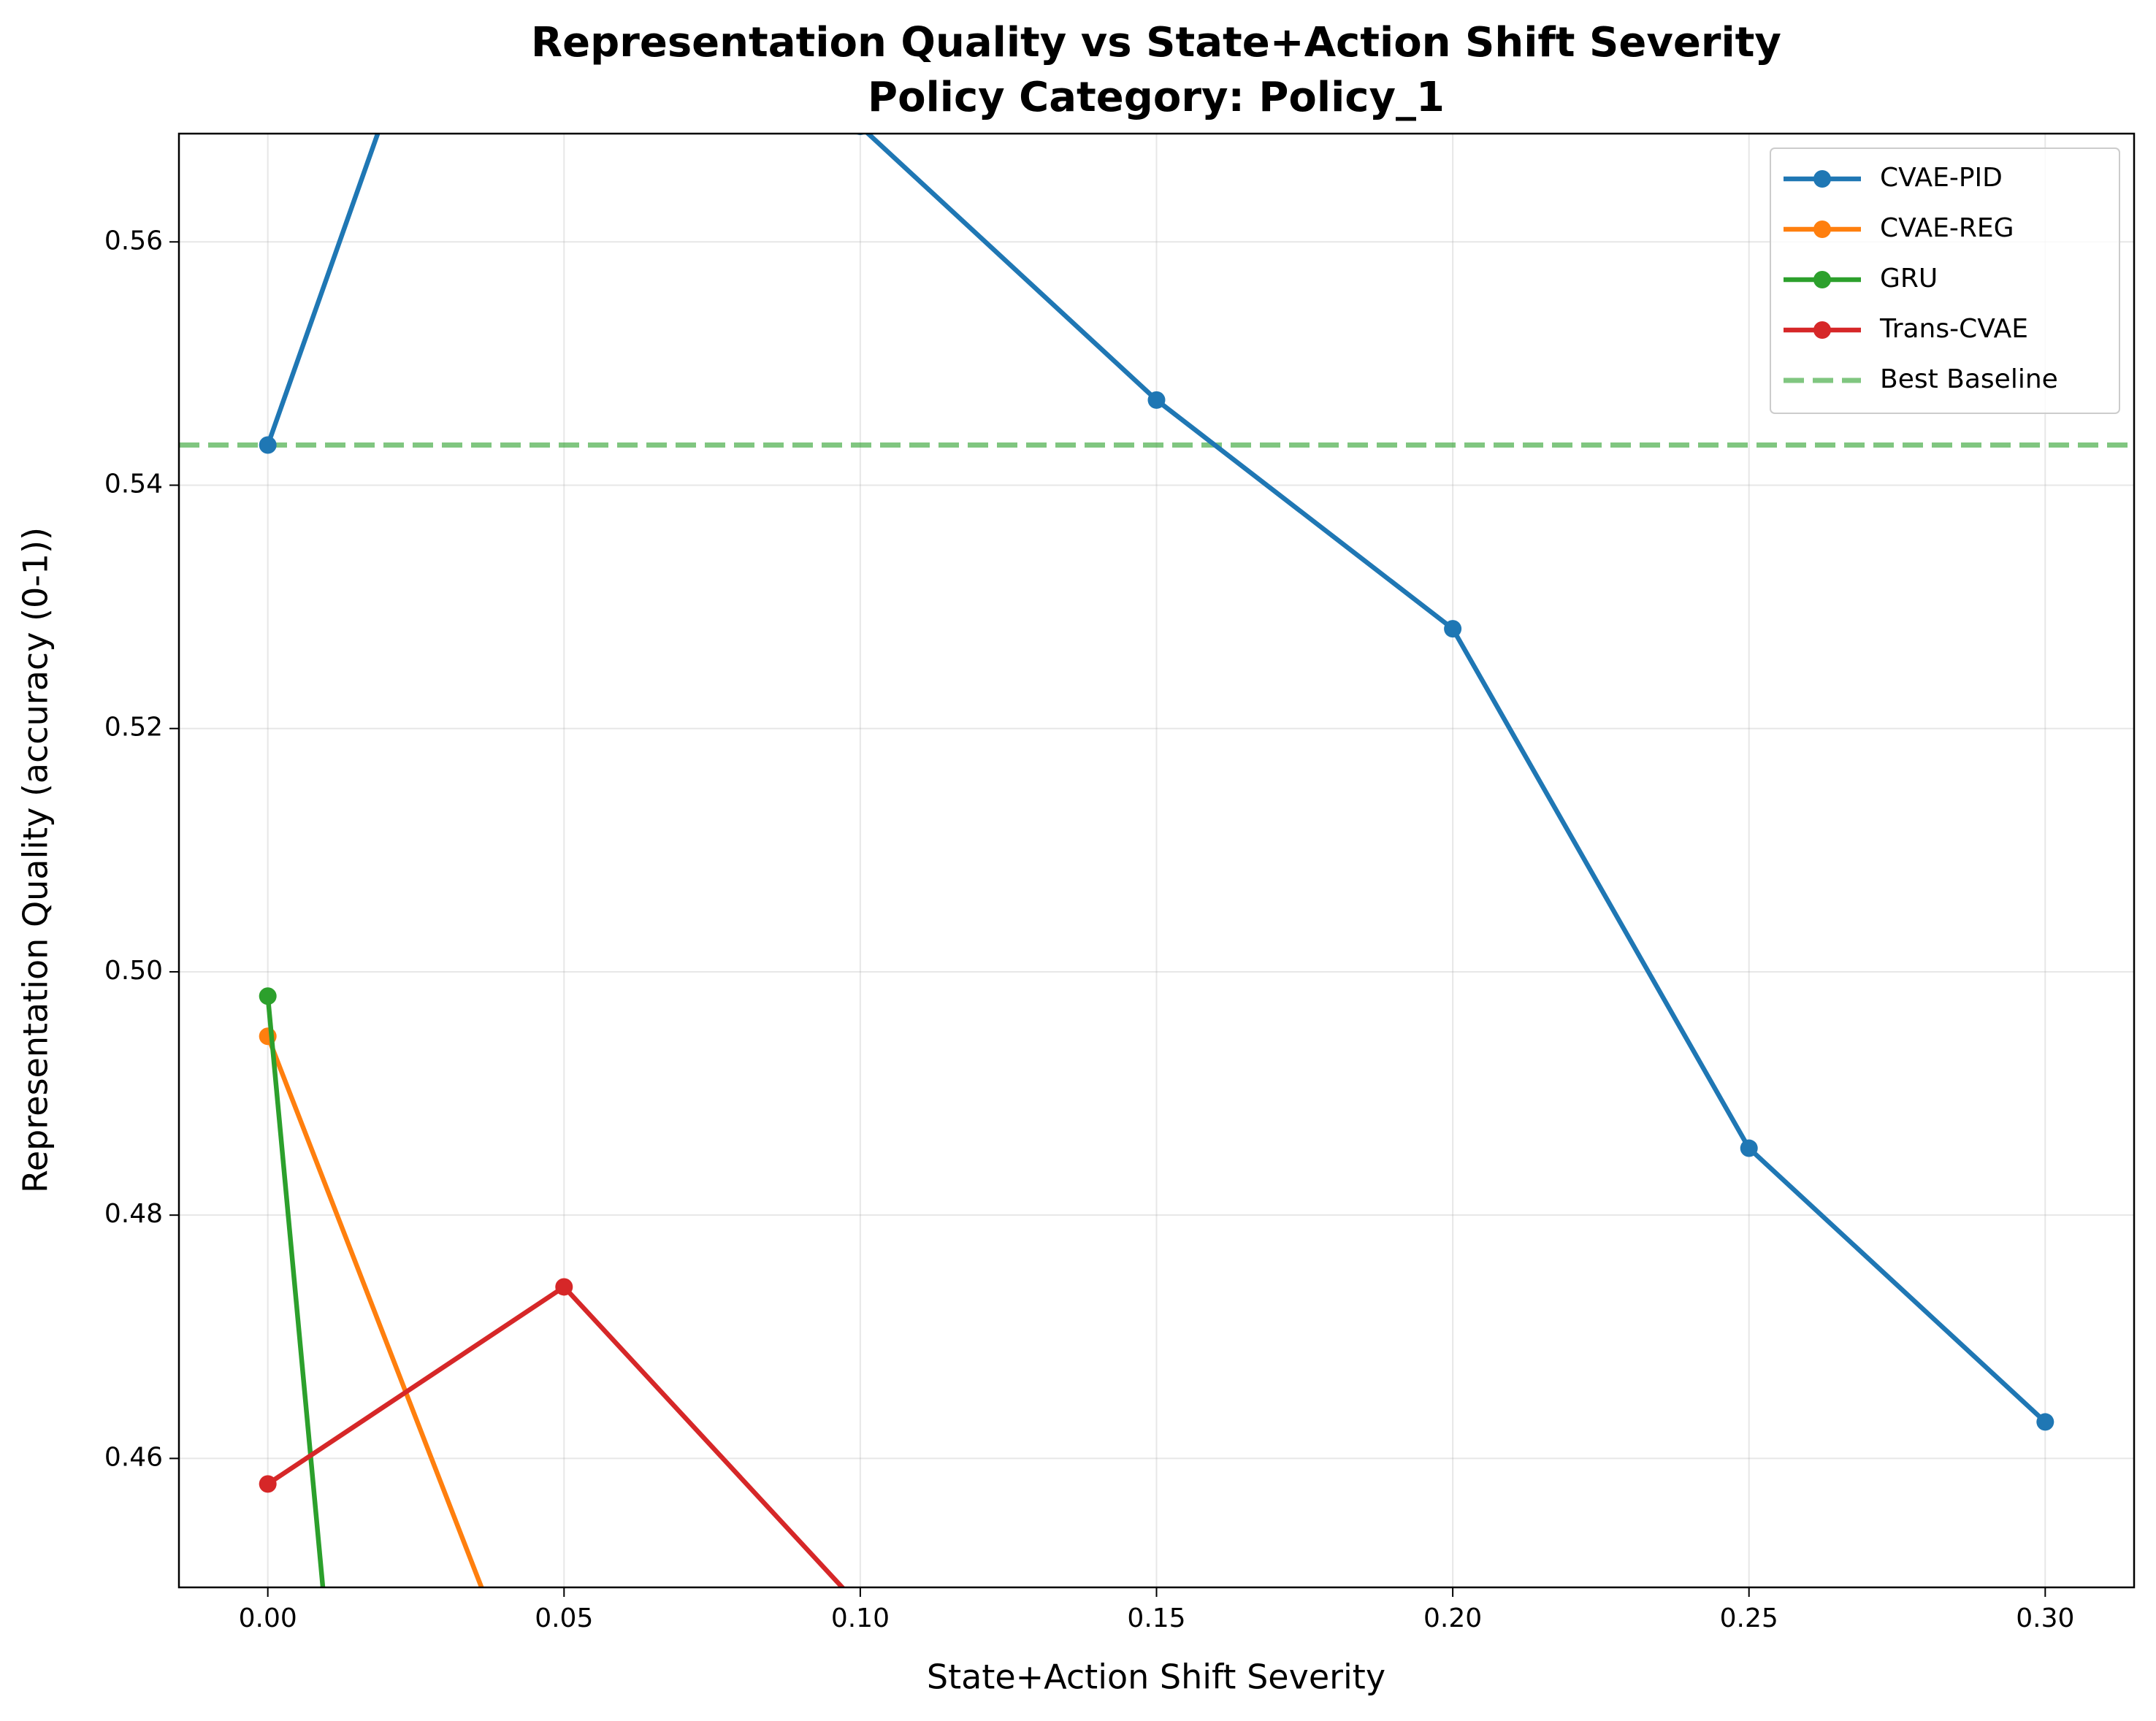 The image size is (2156, 1721). I want to click on y-tick-label: 0.56, so click(133, 241).